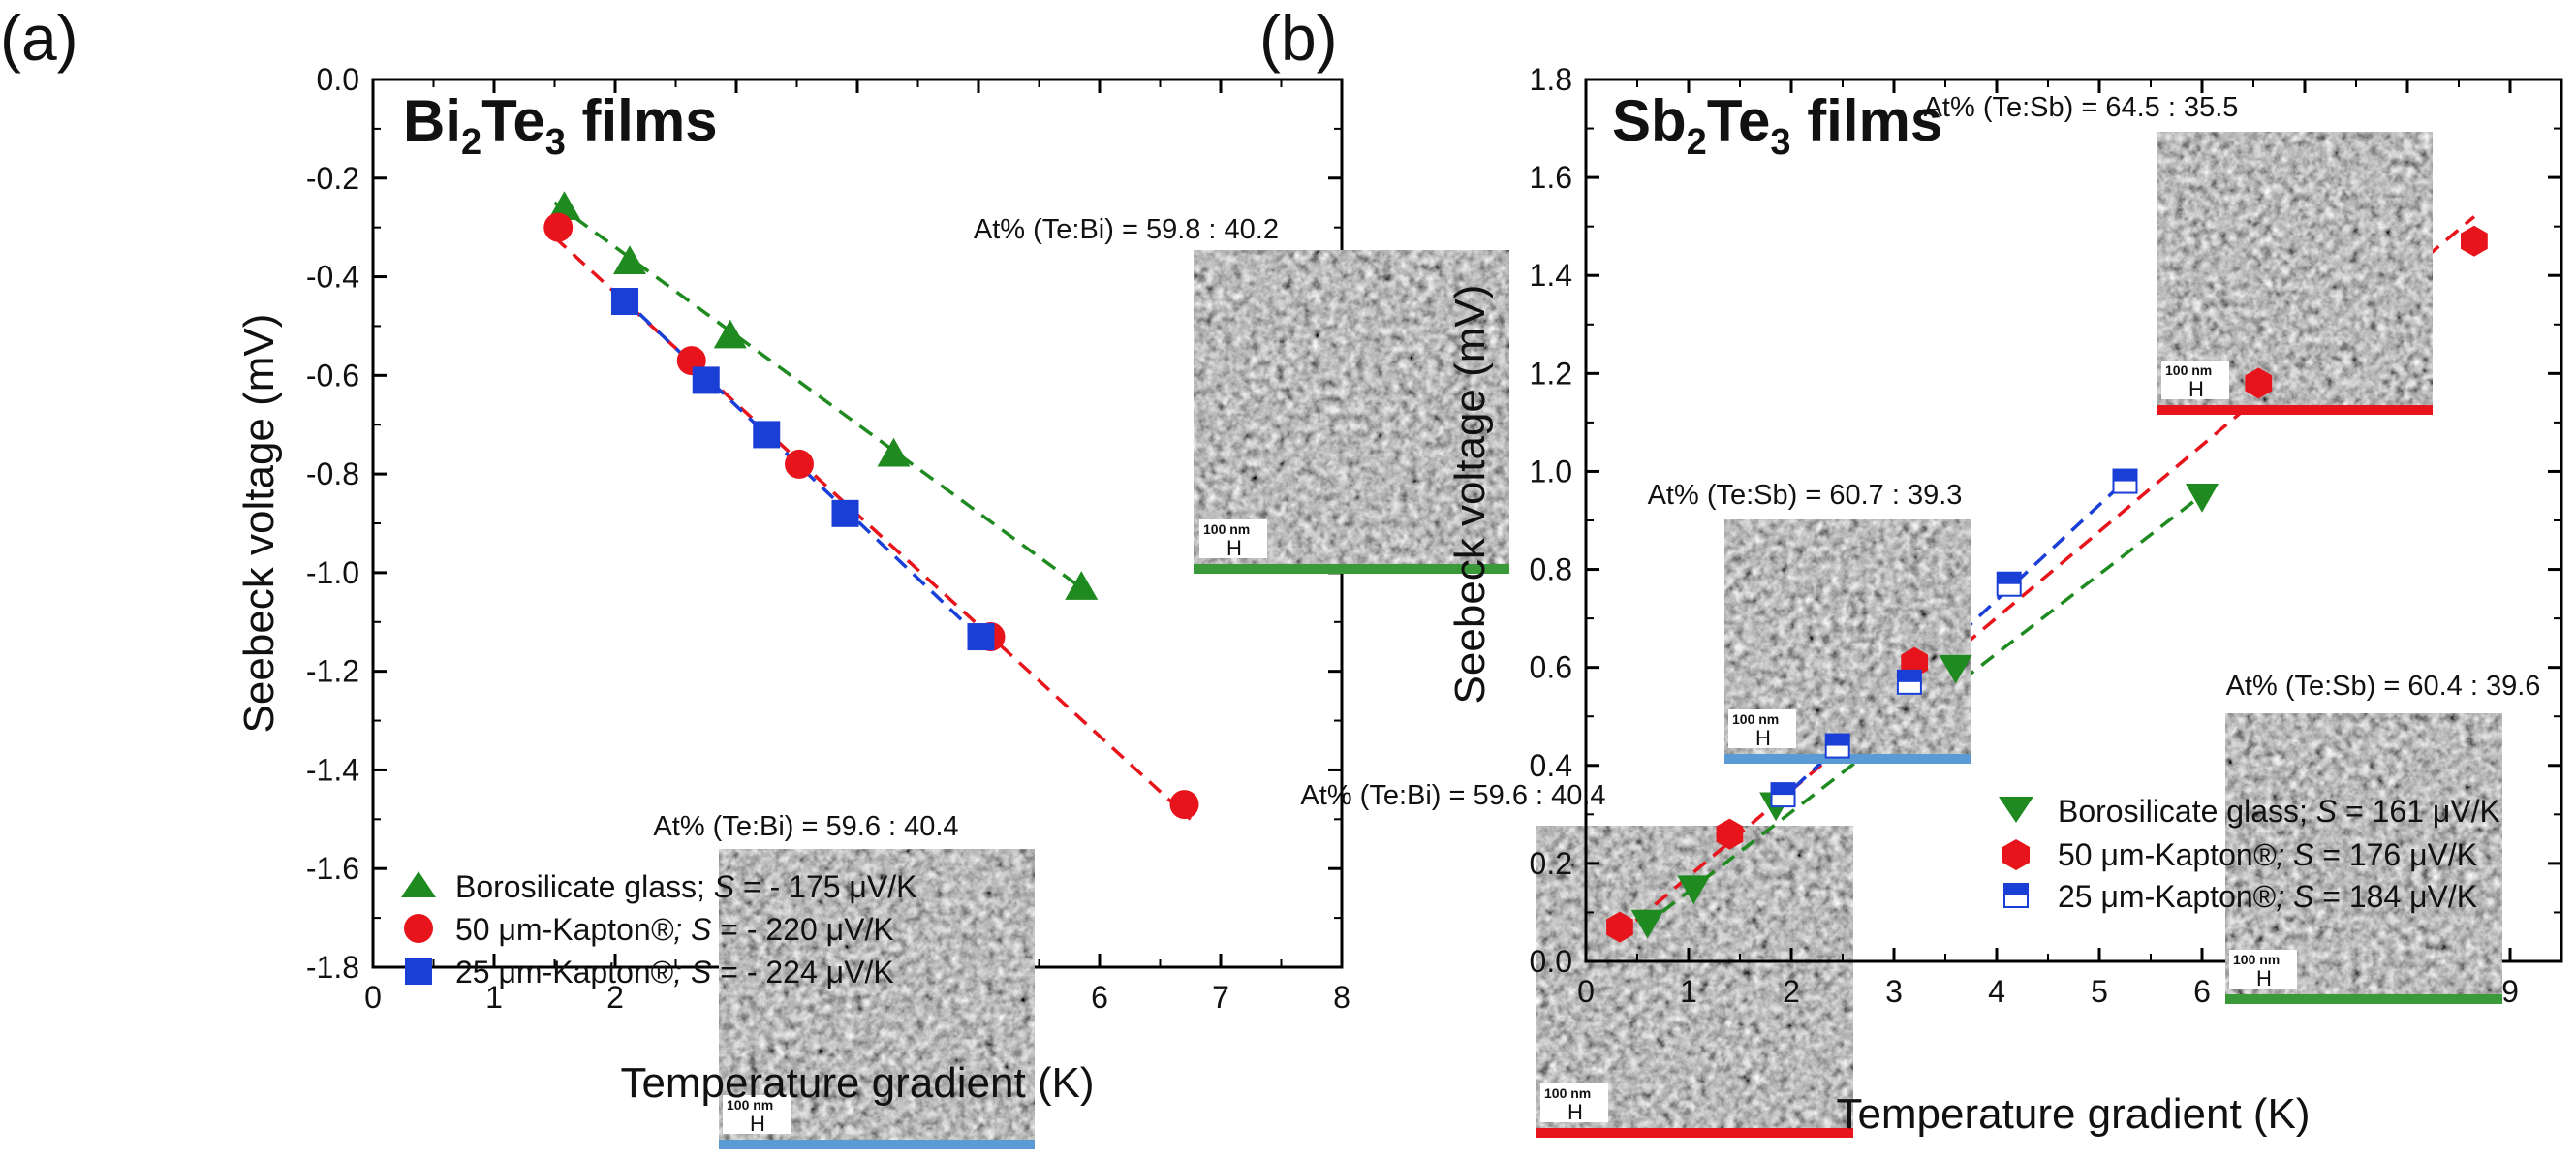  Describe the element at coordinates (1341, 997) in the screenshot. I see `x-tick-label: 8` at that location.